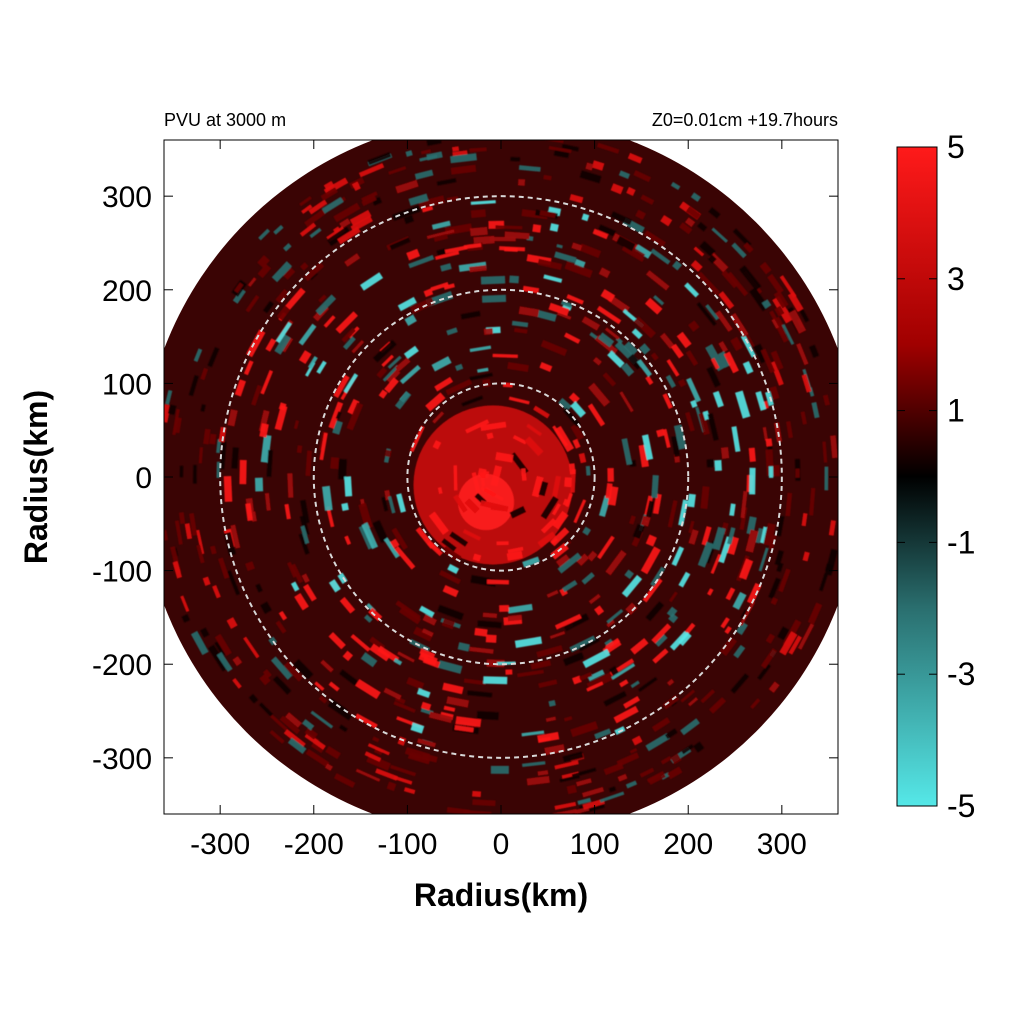 The height and width of the screenshot is (1024, 1024). I want to click on x-tick-label: 200, so click(688, 844).